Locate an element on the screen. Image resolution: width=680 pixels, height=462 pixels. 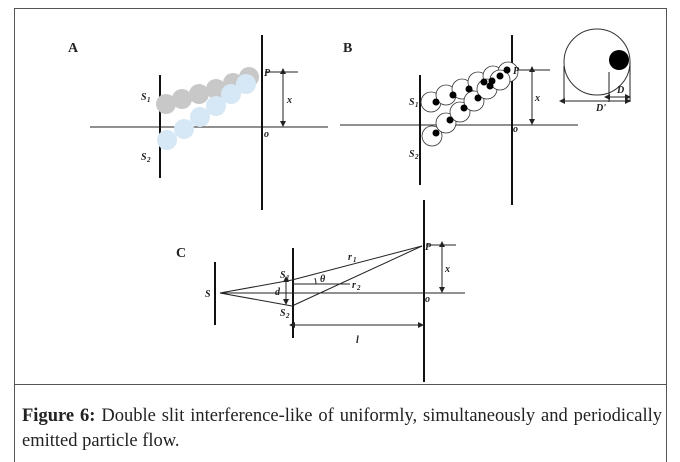
label-s: S is located at coordinates (208, 294).